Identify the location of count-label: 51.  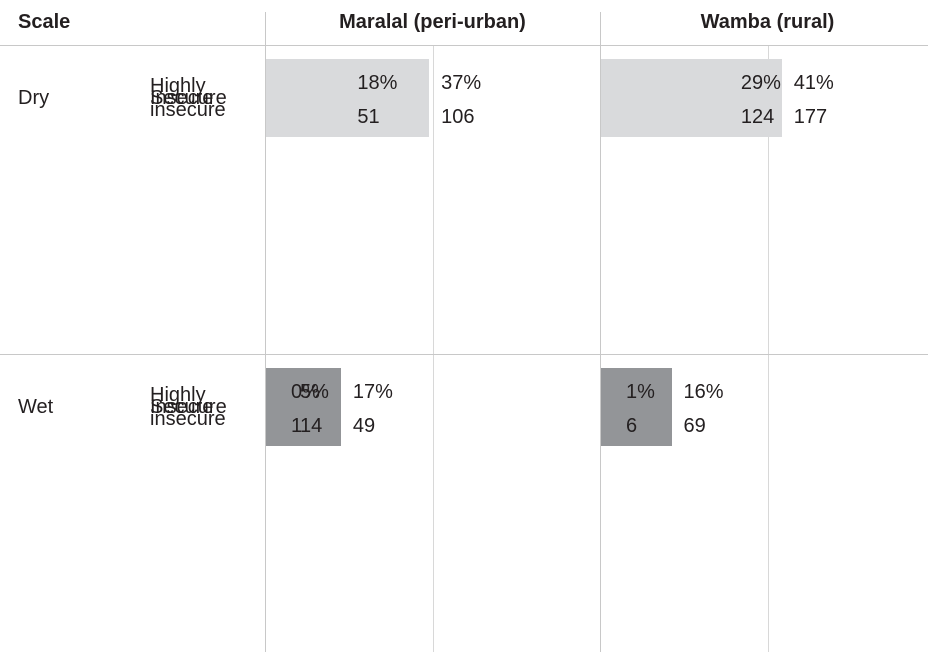
(368, 116).